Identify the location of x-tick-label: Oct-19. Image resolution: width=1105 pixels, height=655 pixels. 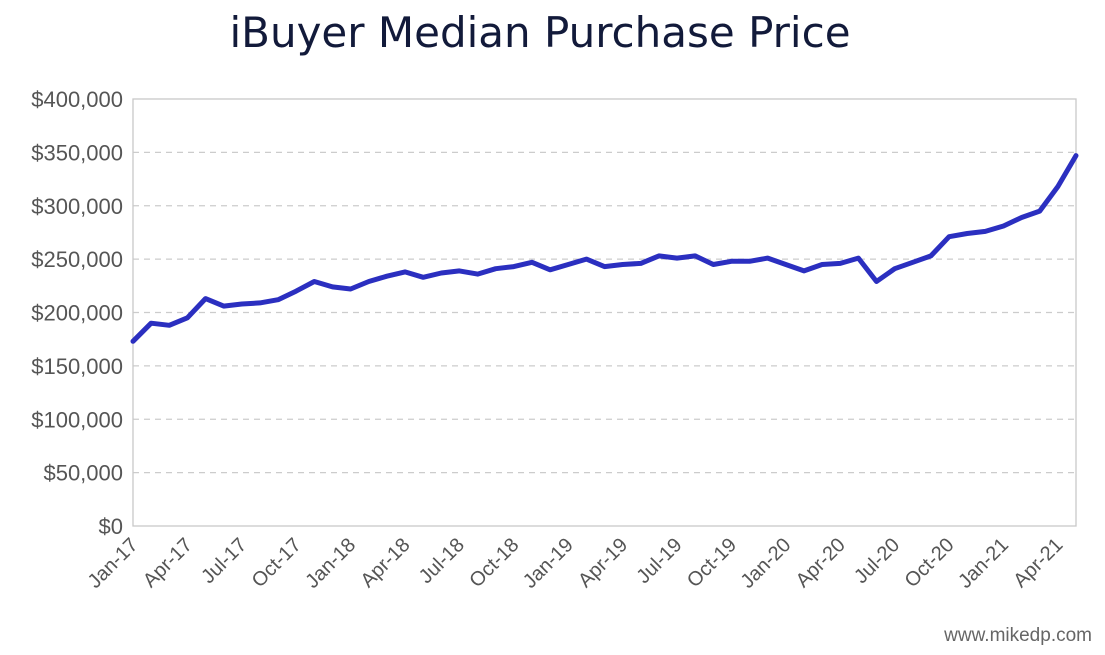
(712, 563).